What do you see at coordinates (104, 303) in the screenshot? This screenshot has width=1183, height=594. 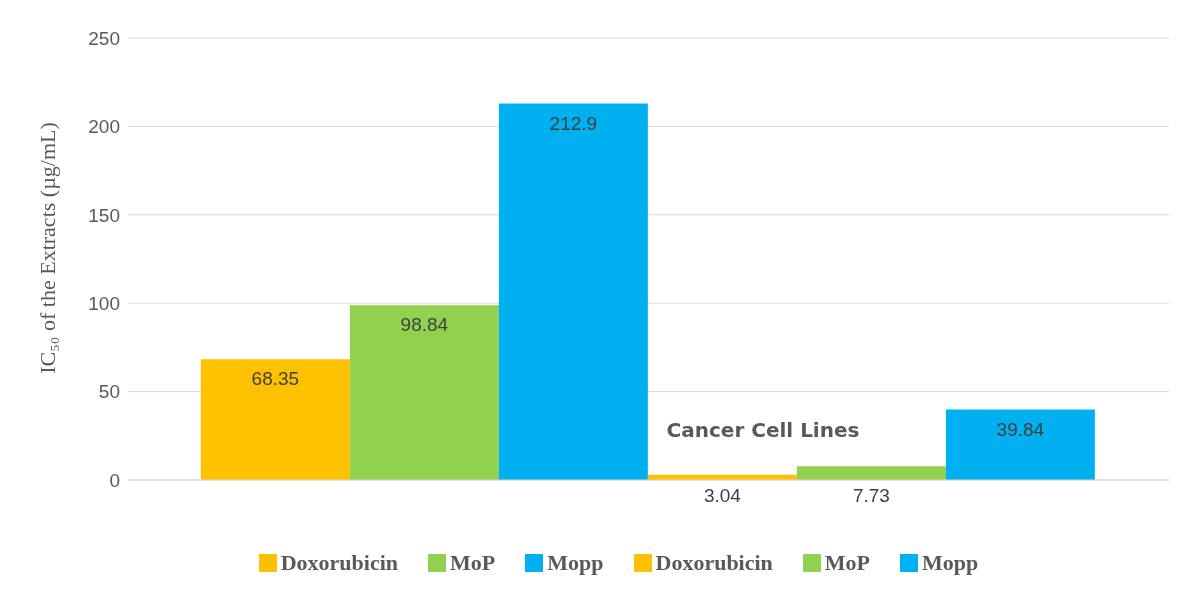 I see `y-tick-label: 100` at bounding box center [104, 303].